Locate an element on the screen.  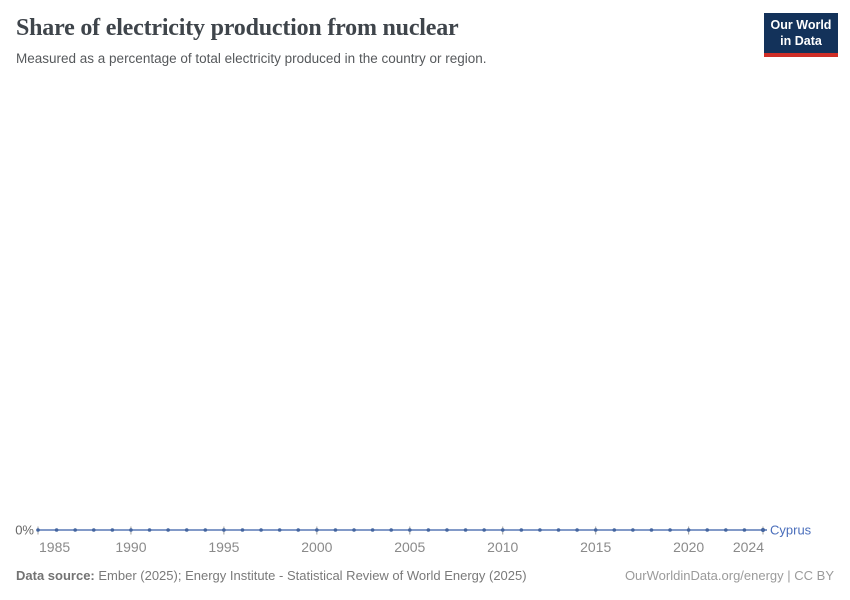
data-source-label: Data source: is located at coordinates (55, 575).